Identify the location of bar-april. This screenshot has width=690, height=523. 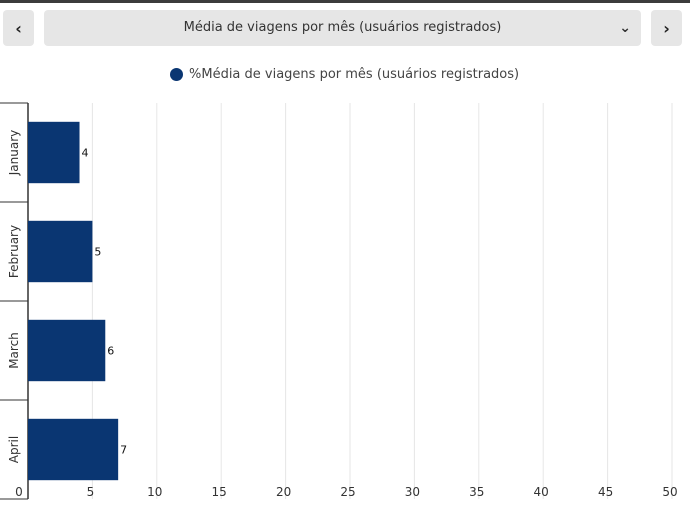
(73, 449).